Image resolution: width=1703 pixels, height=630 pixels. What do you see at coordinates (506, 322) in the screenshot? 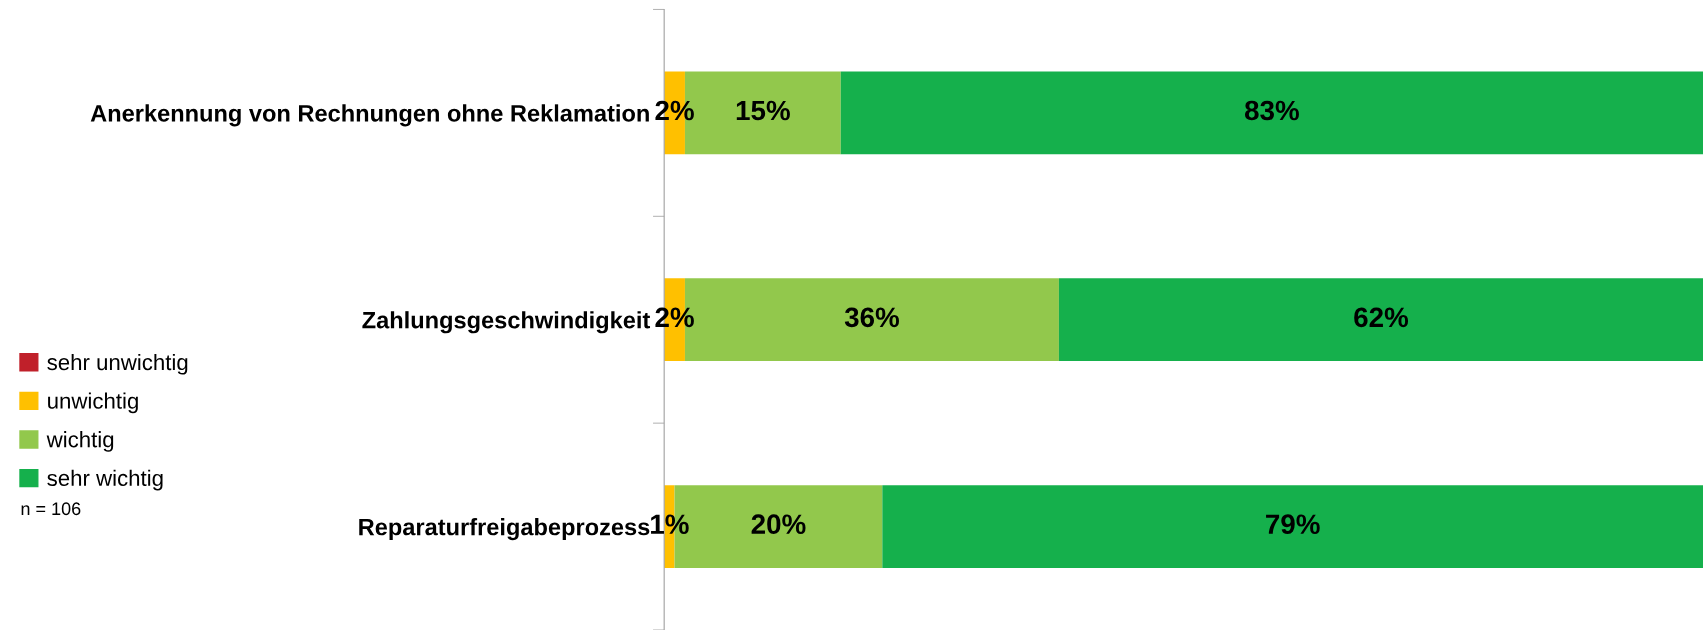
I see `y-tick-label: Zahlungsgeschwindigkeit` at bounding box center [506, 322].